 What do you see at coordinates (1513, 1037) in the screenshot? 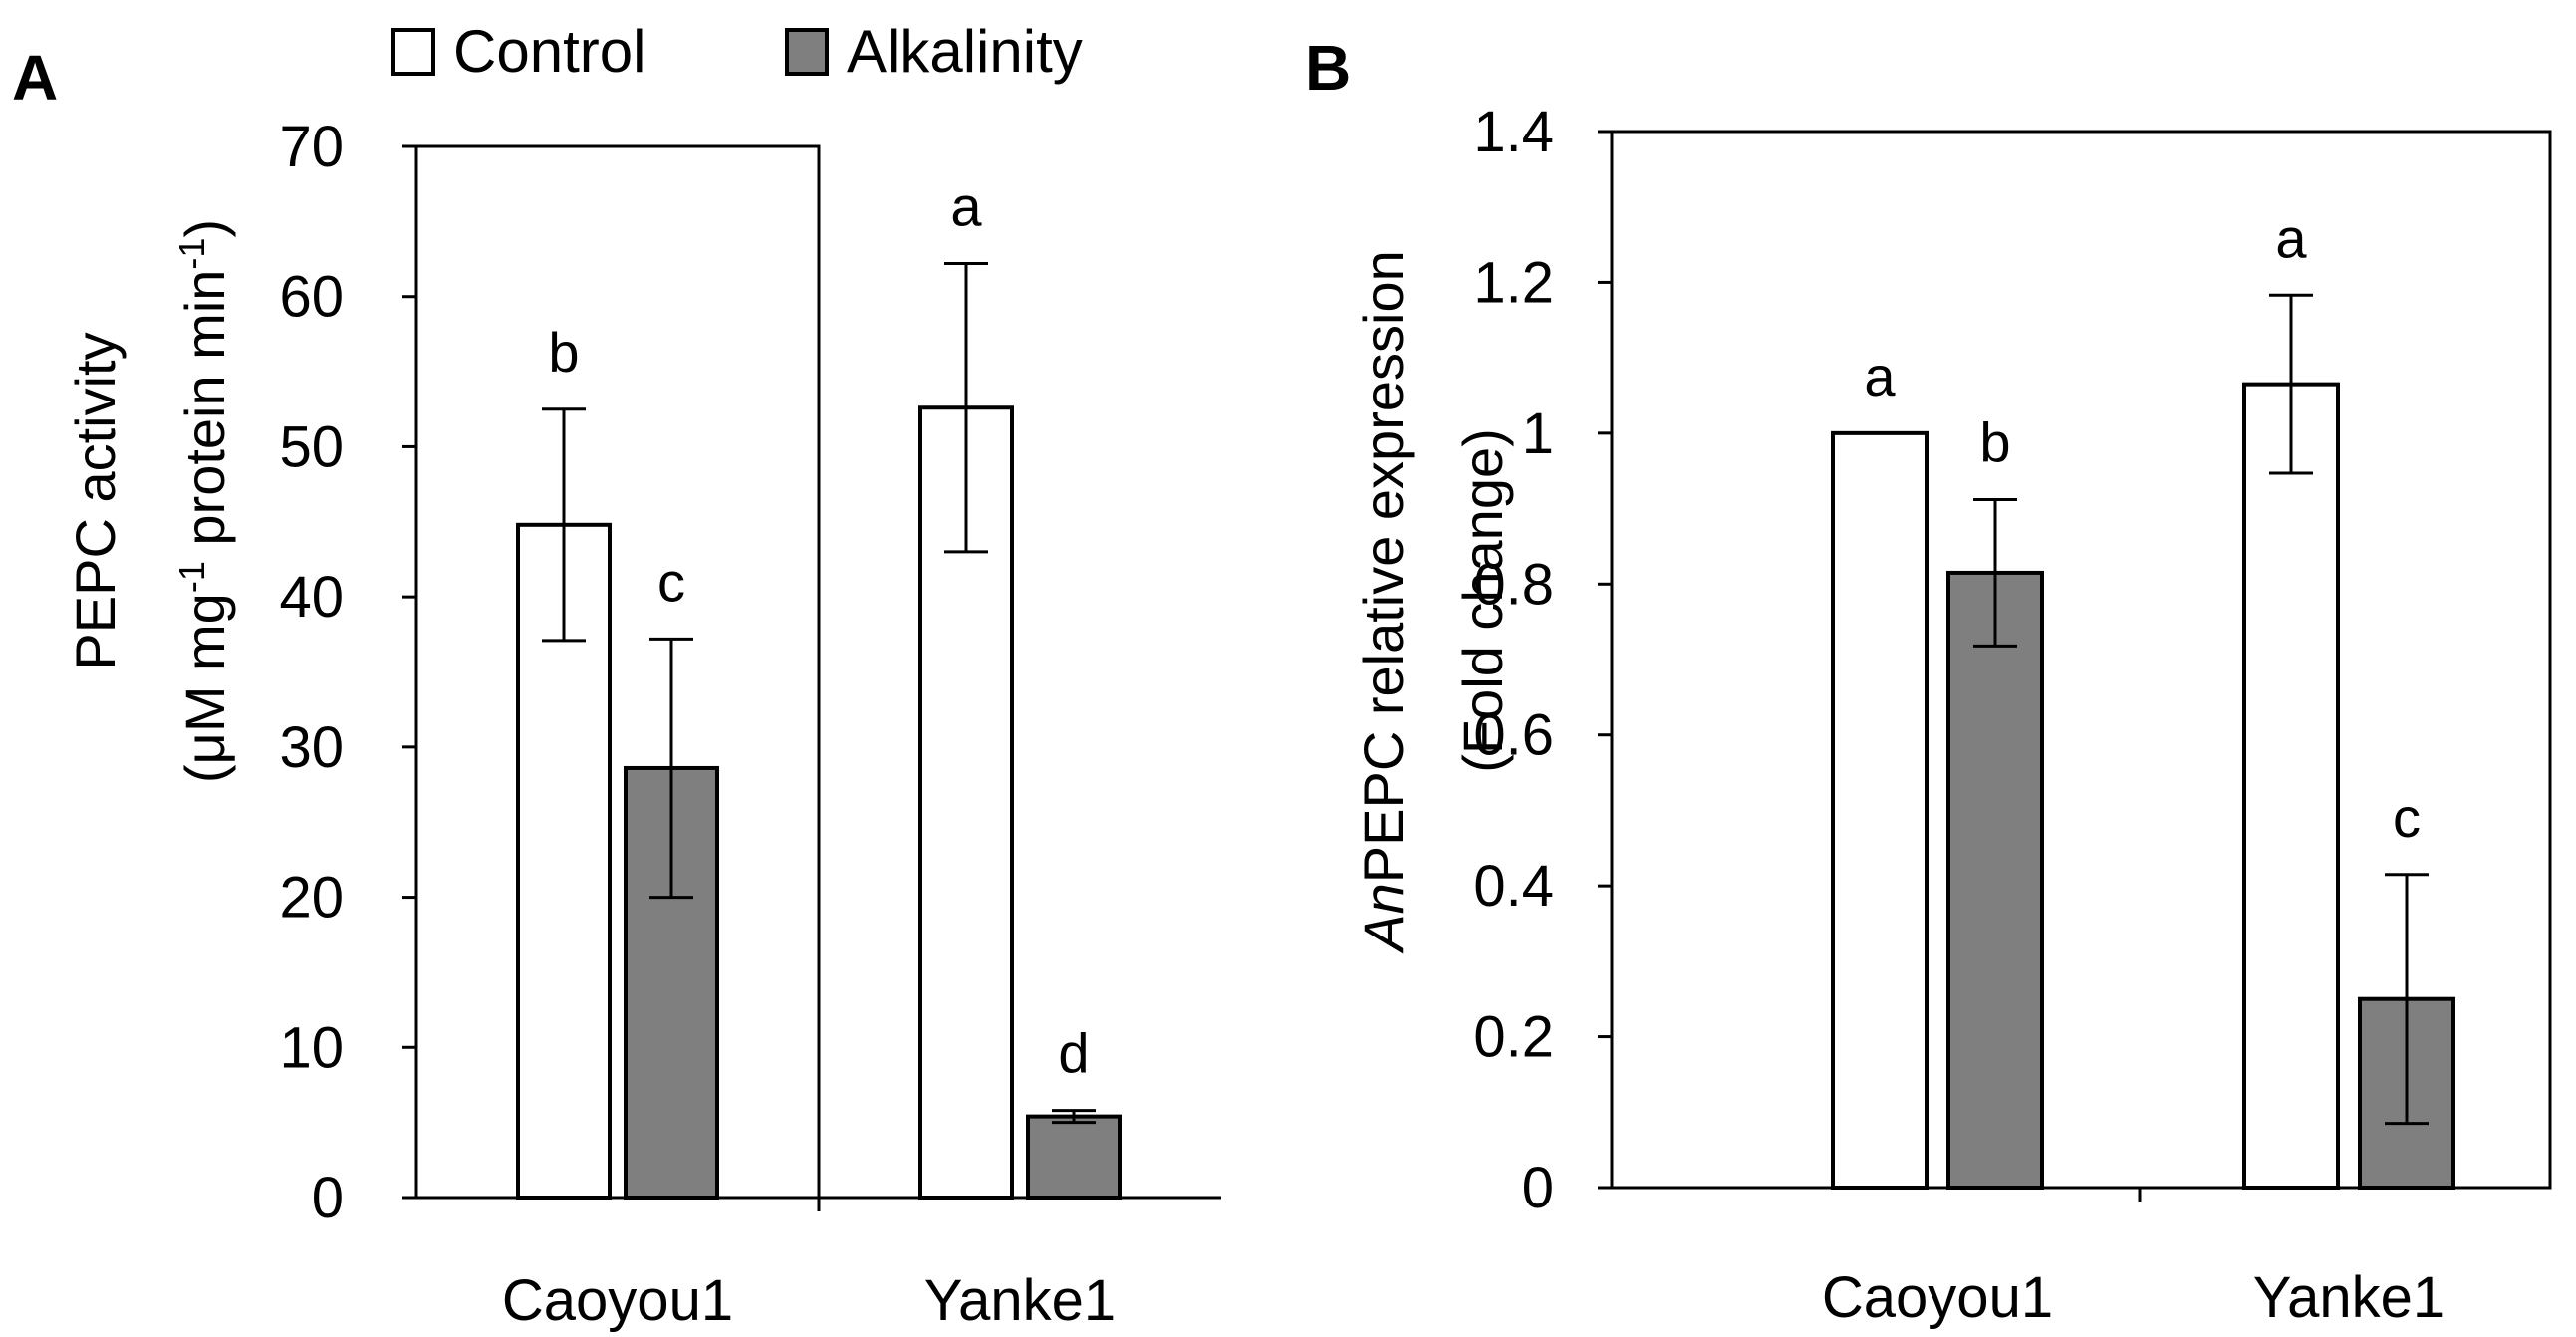
I see `panel-b-ytick-label: 0.2` at bounding box center [1513, 1037].